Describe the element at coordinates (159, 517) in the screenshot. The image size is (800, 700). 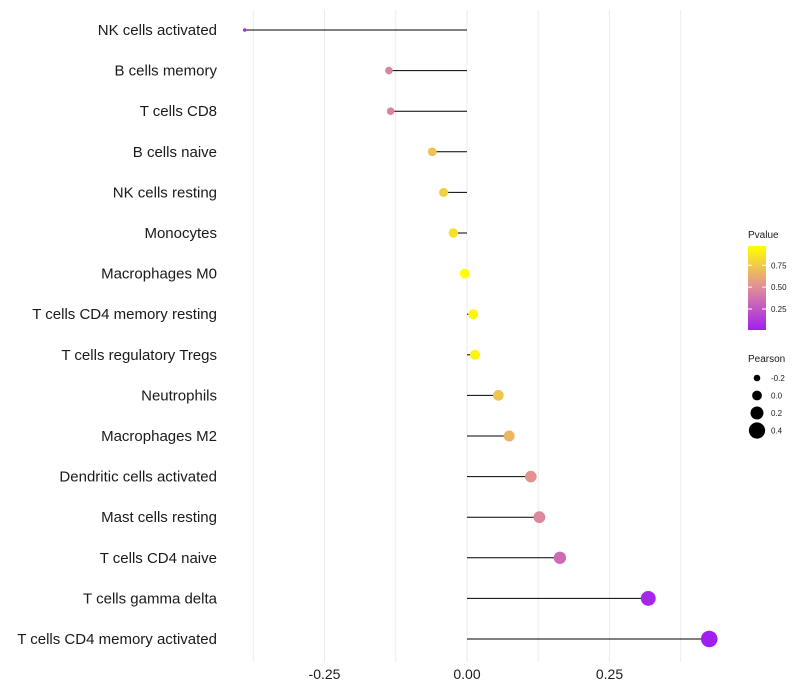
I see `category-label: Mast cells resting` at that location.